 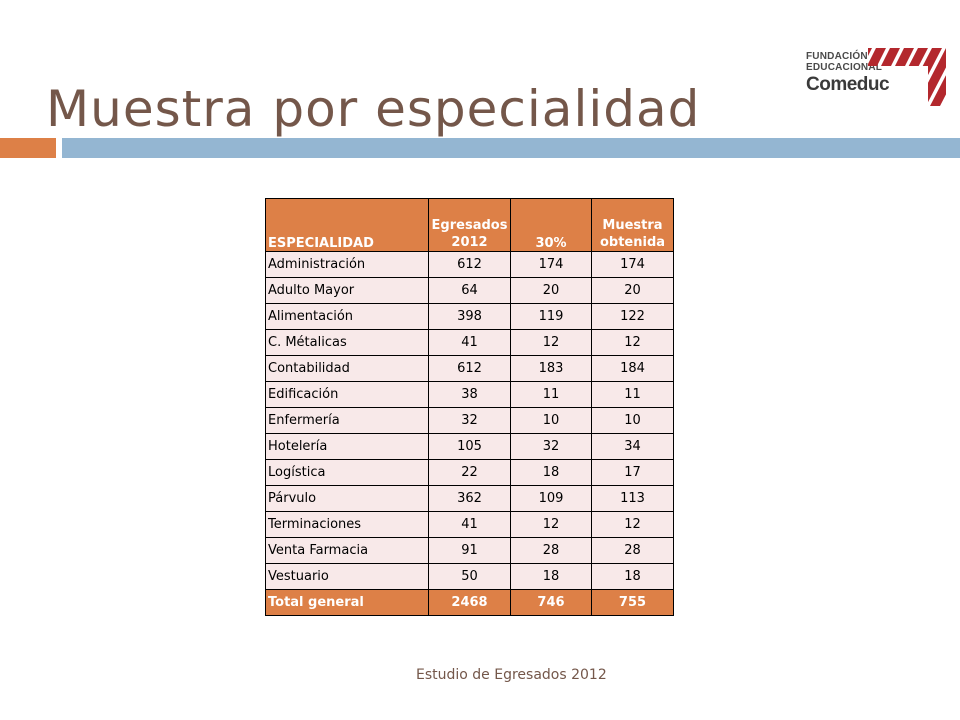 I want to click on cell-especialidad: Adulto Mayor, so click(x=347, y=290).